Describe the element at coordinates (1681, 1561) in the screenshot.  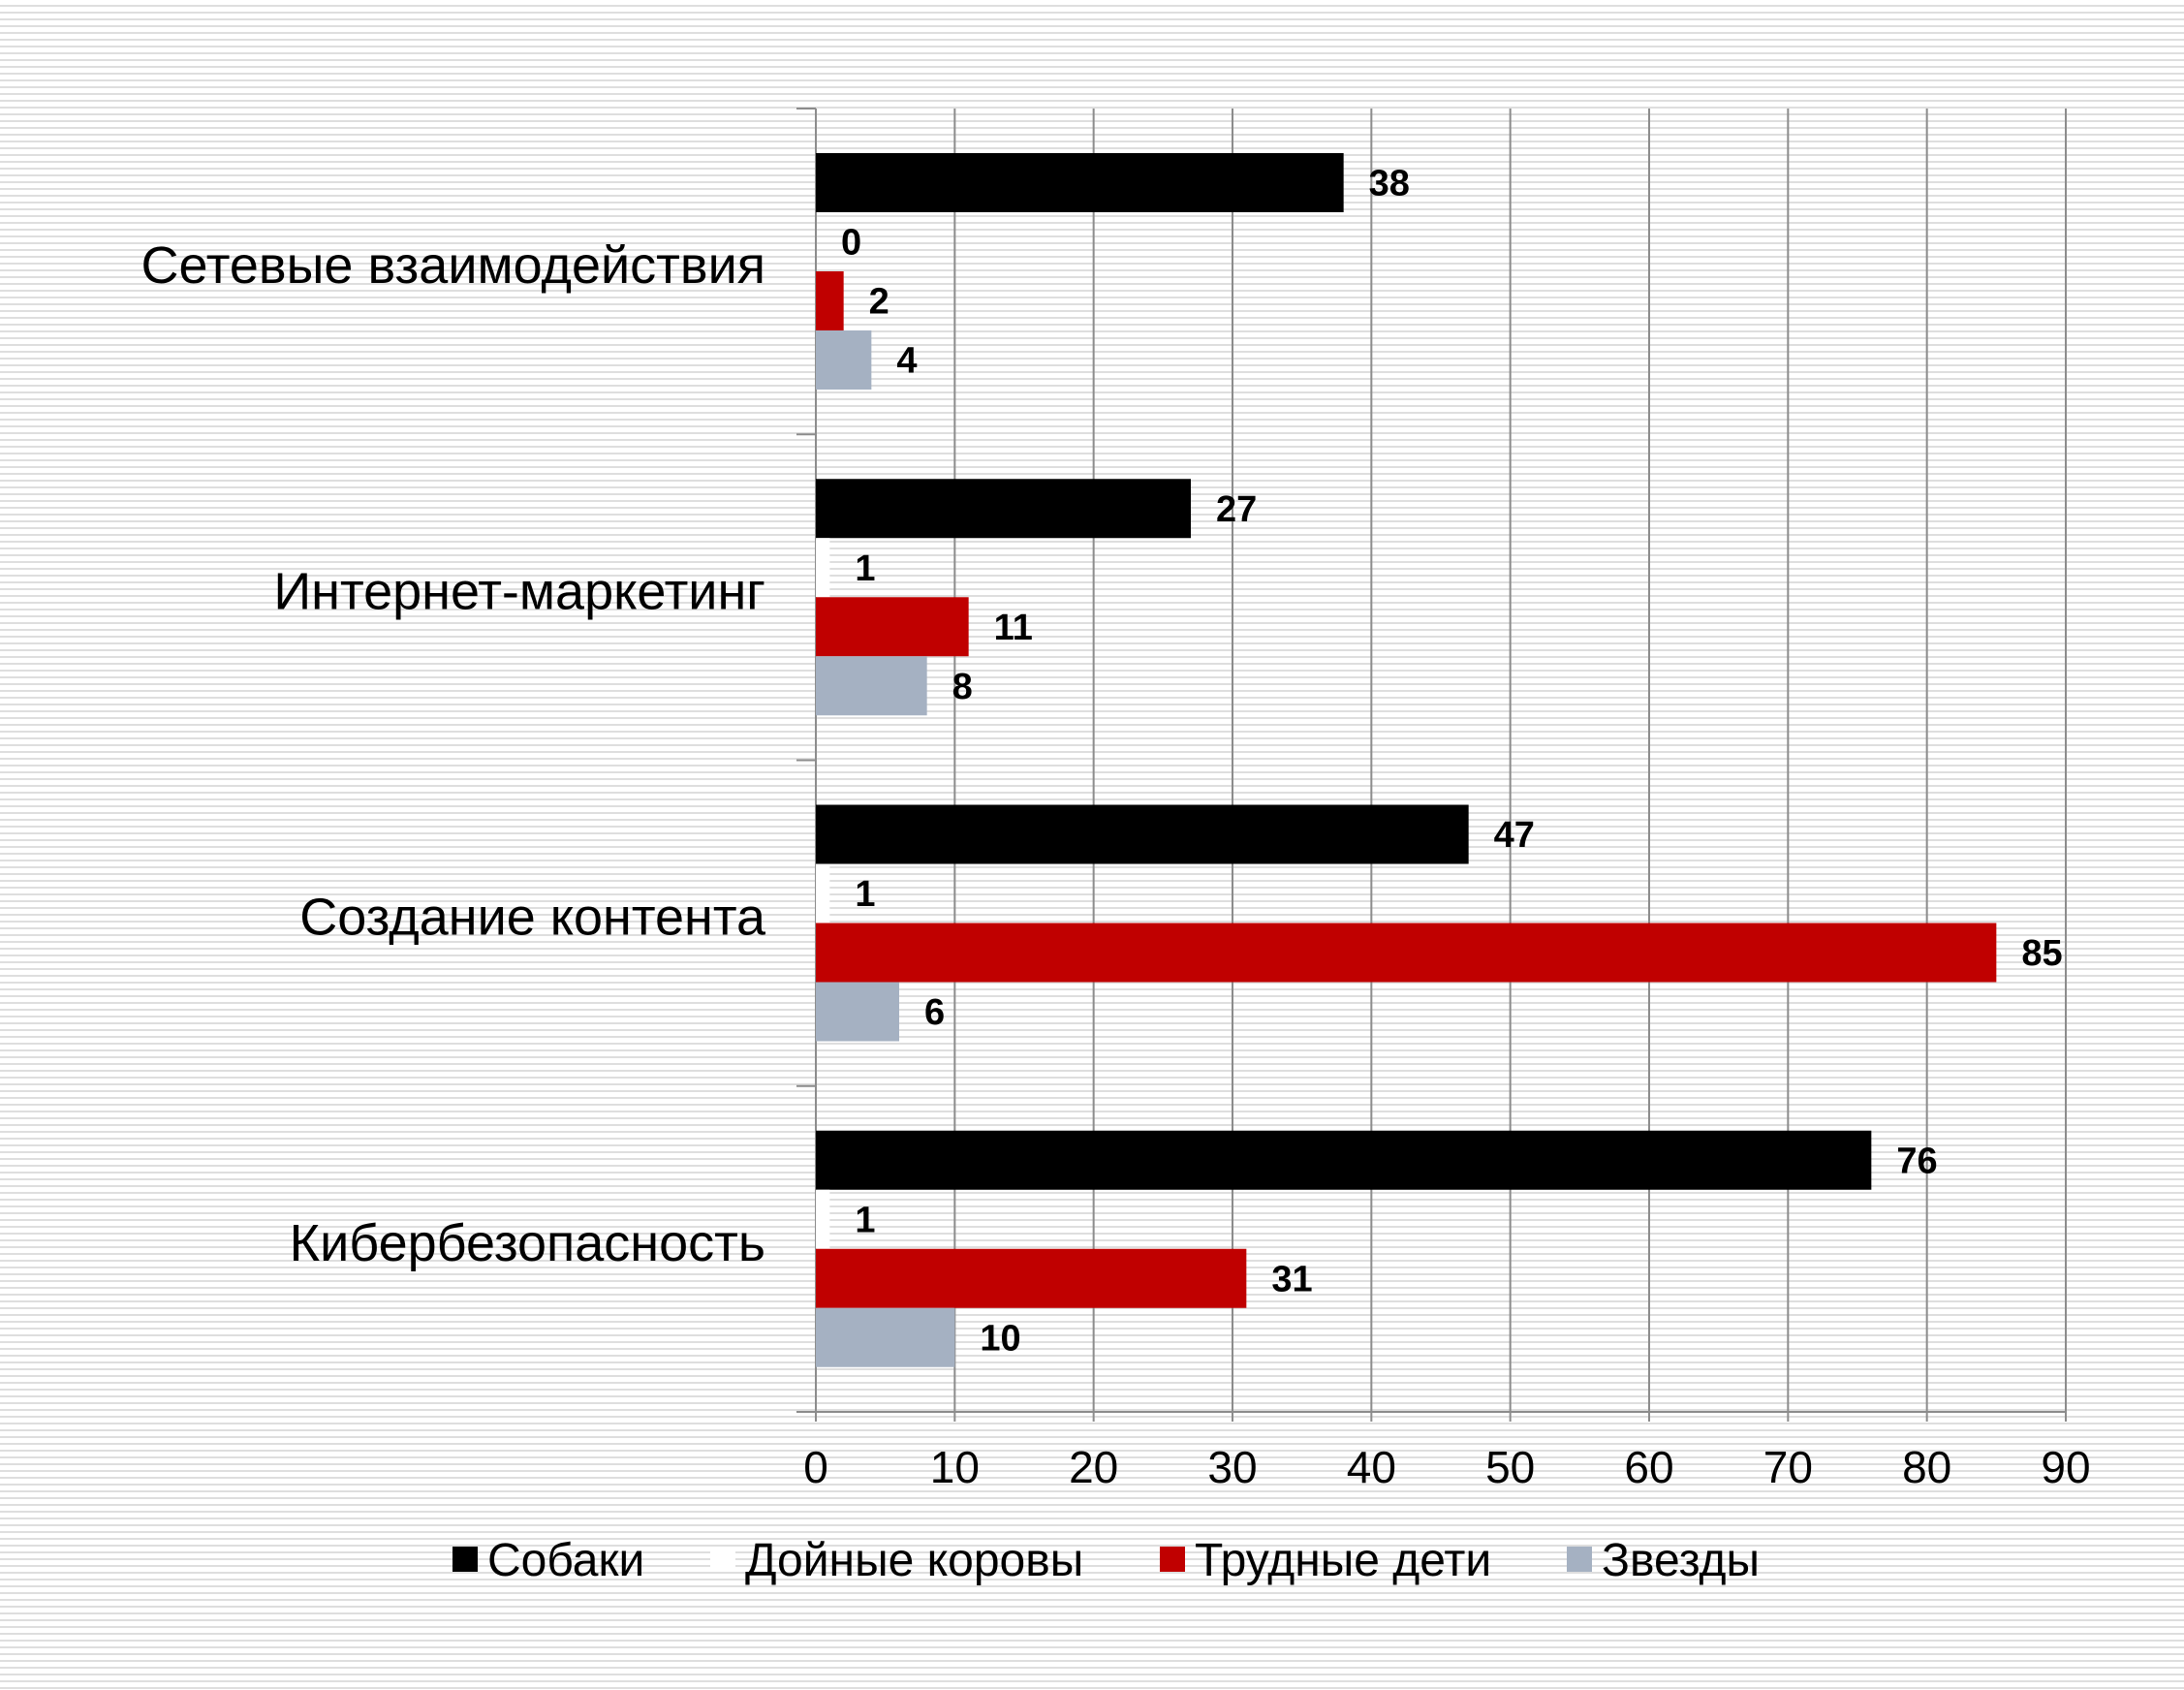
I see `legend-label: Звезды` at that location.